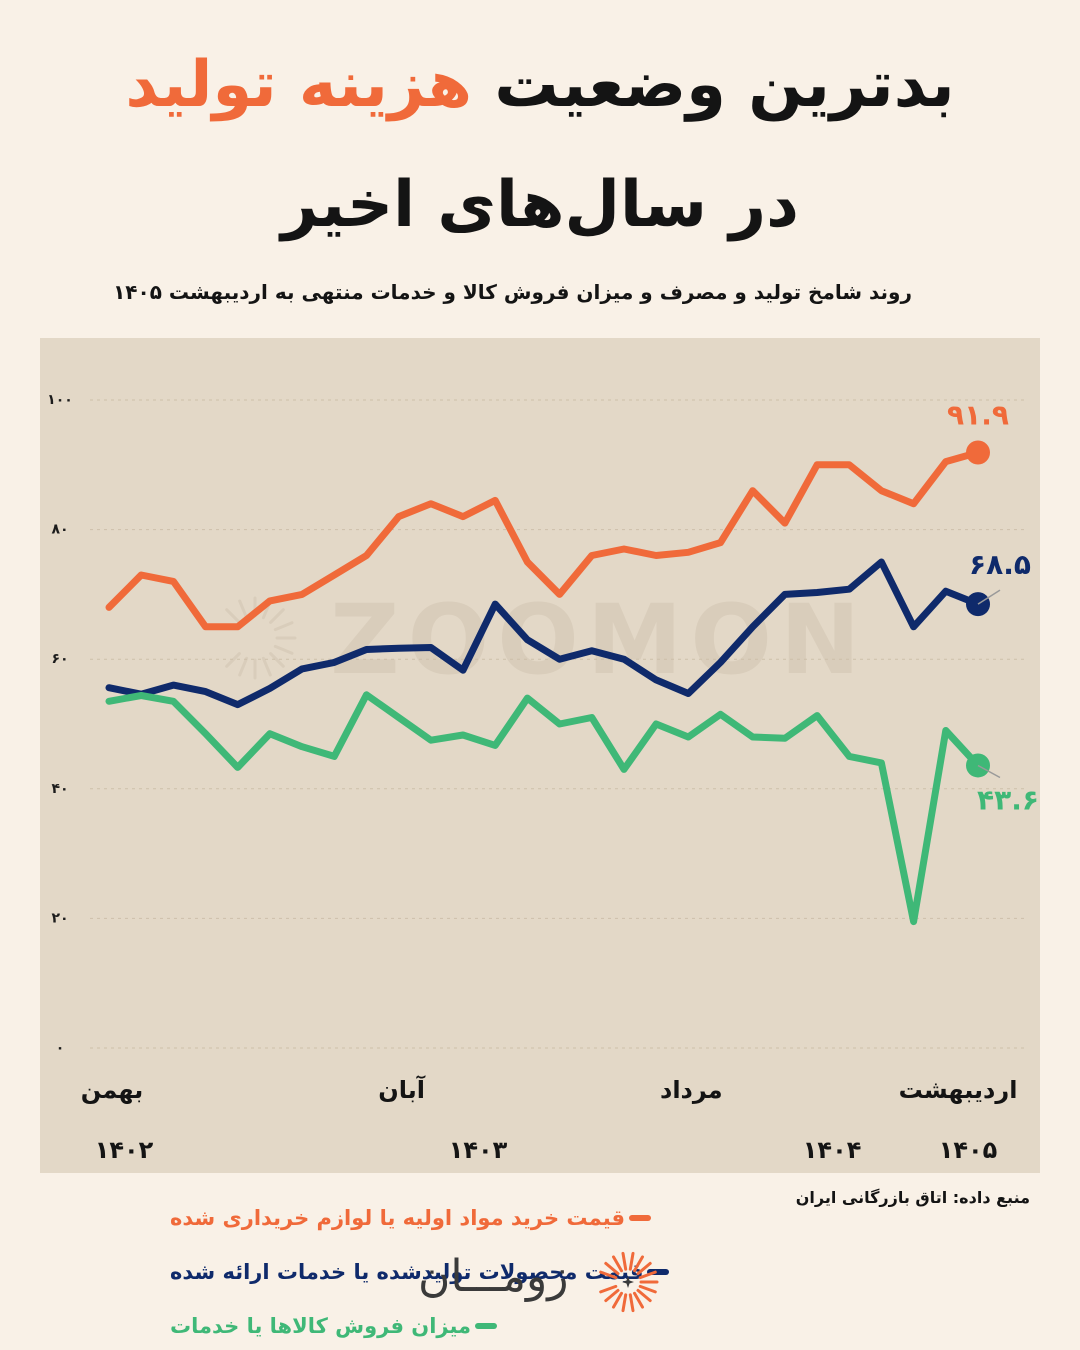 The height and width of the screenshot is (1350, 1080). I want to click on brand-wordmark: زومـــان, so click(493, 1276).